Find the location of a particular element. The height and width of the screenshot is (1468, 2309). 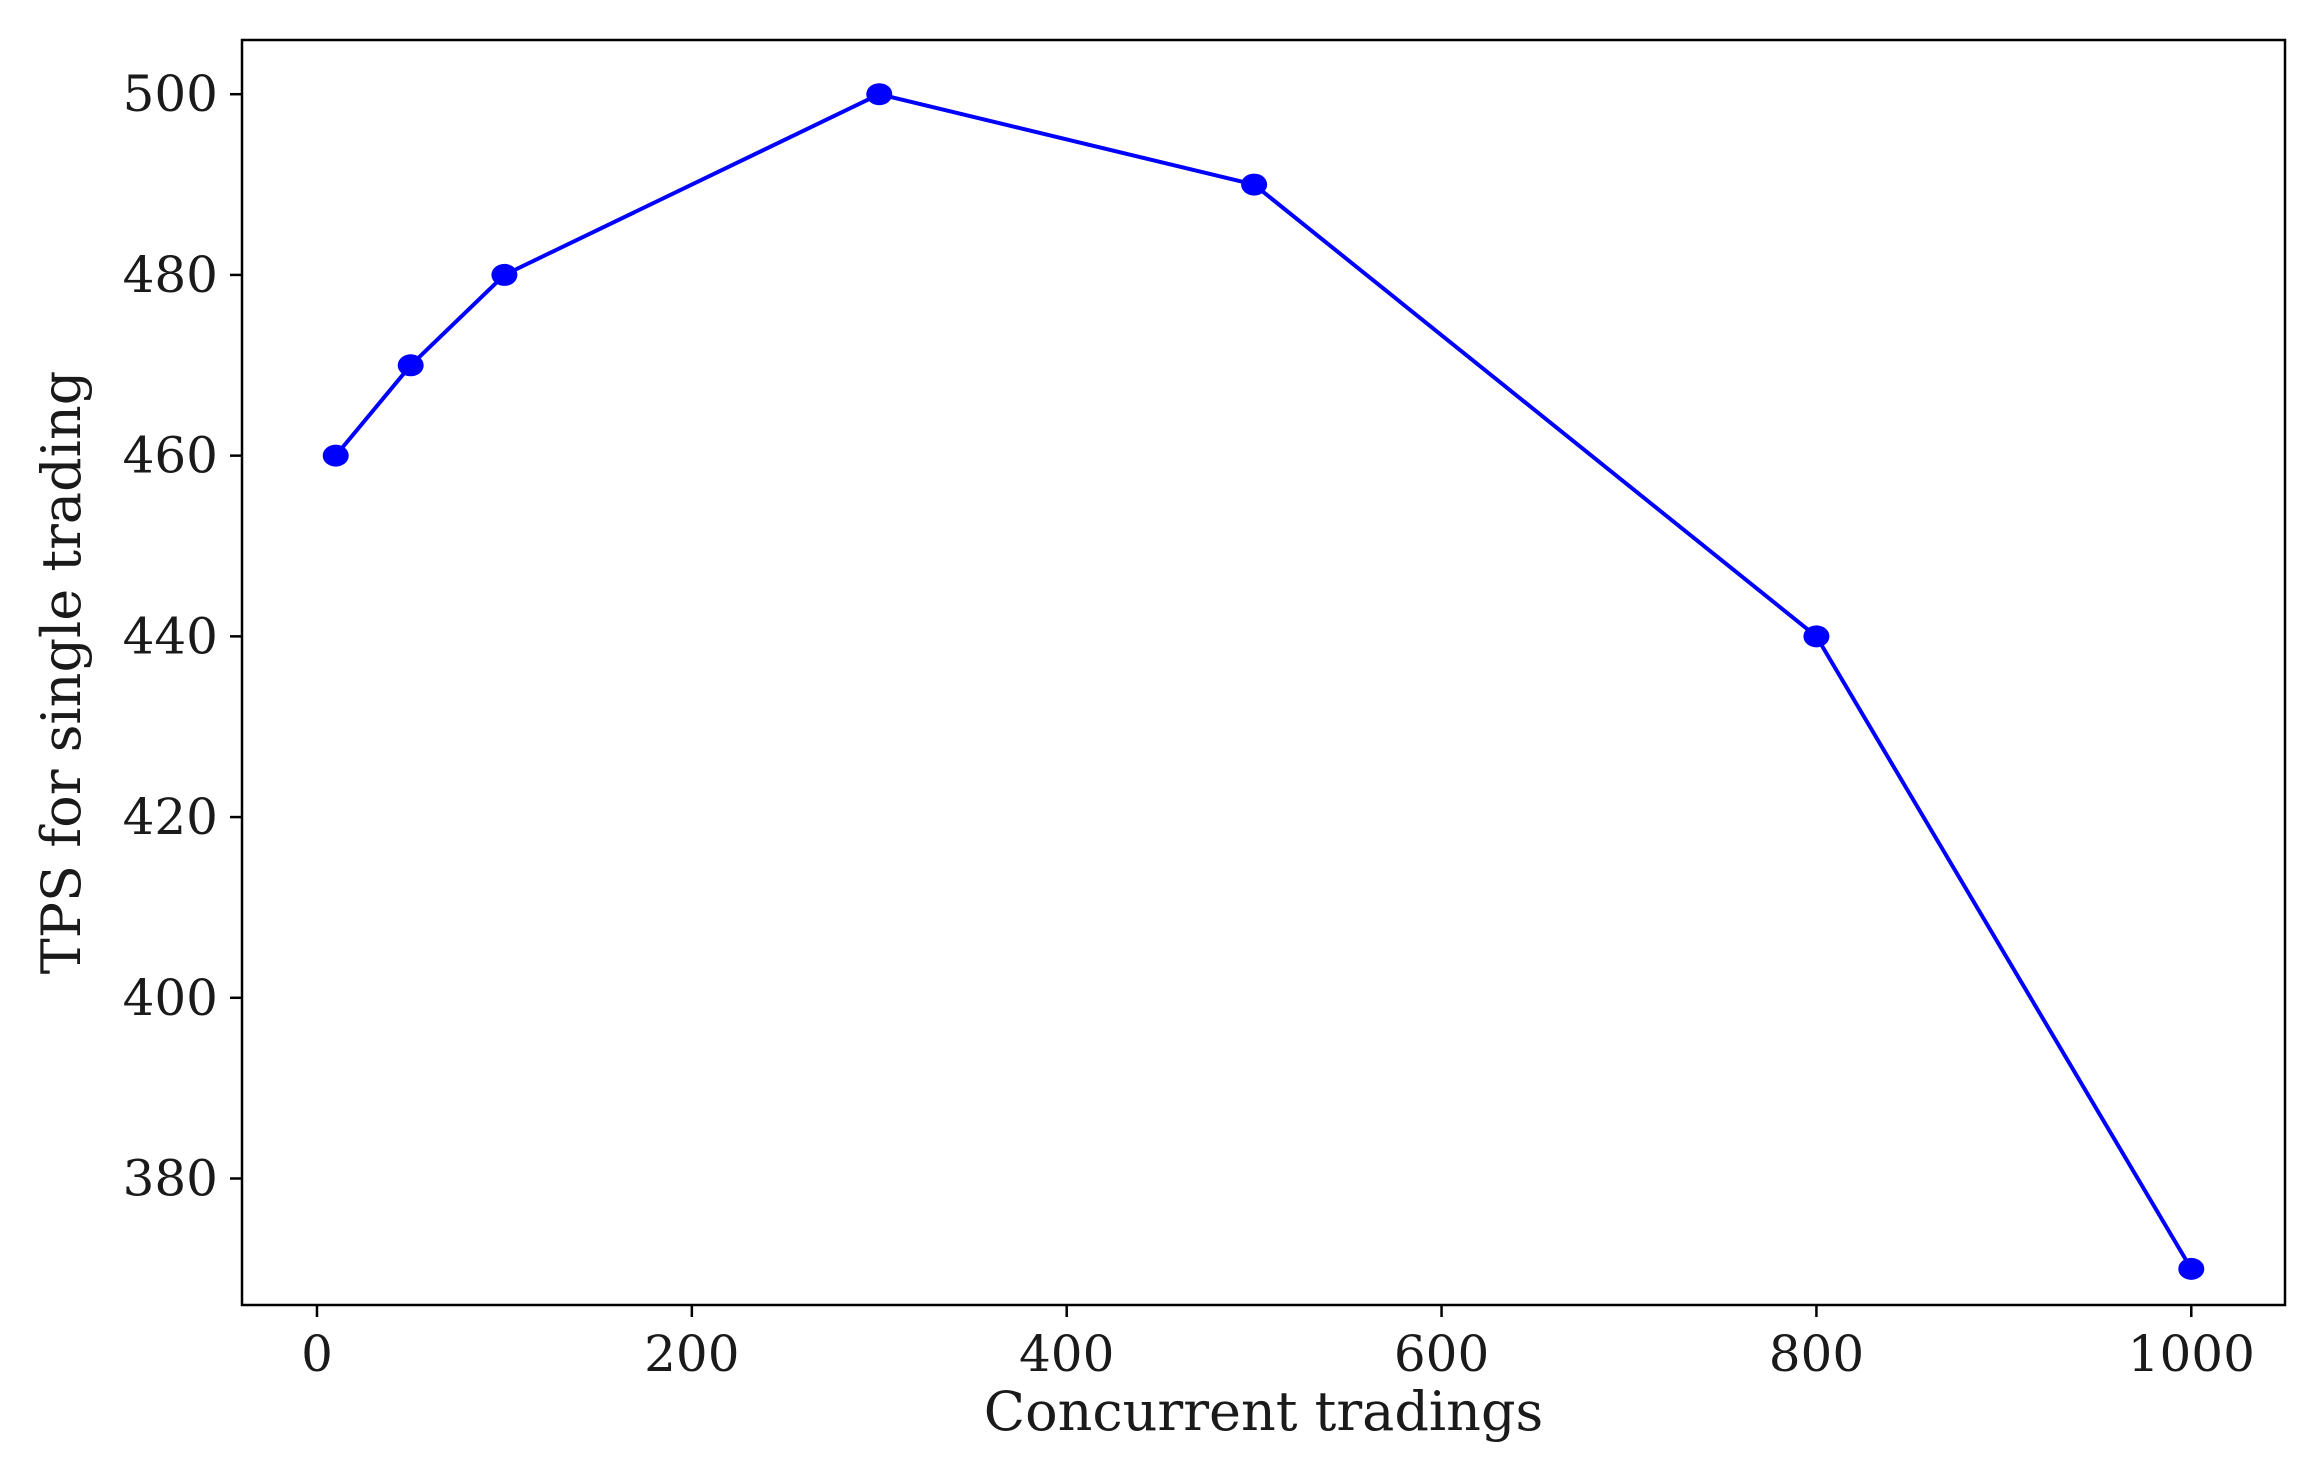

x-axis: 0 200 400 600 800 1000 is located at coordinates (1278, 1344).